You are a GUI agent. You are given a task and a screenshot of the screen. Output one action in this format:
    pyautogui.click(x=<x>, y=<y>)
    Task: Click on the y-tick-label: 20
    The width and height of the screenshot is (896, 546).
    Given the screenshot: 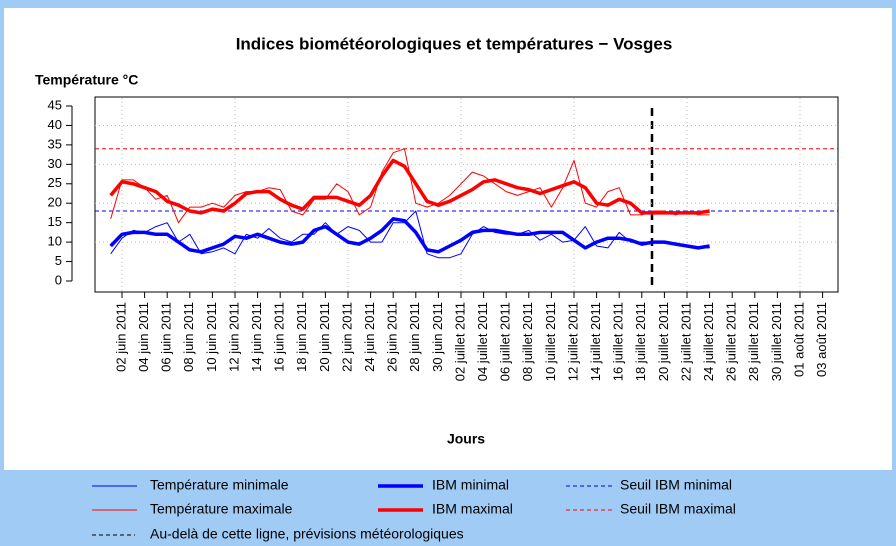 What is the action you would take?
    pyautogui.click(x=55, y=202)
    